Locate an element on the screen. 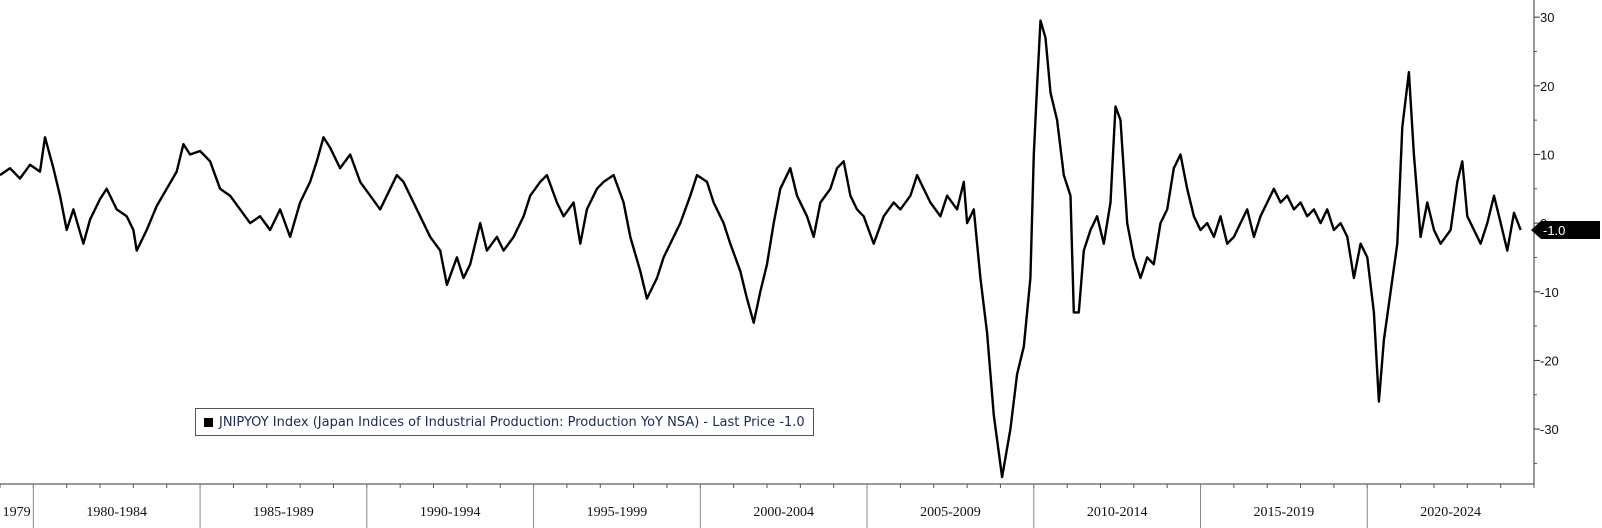 This screenshot has width=1602, height=528. y-tick-label: 10 is located at coordinates (1547, 154).